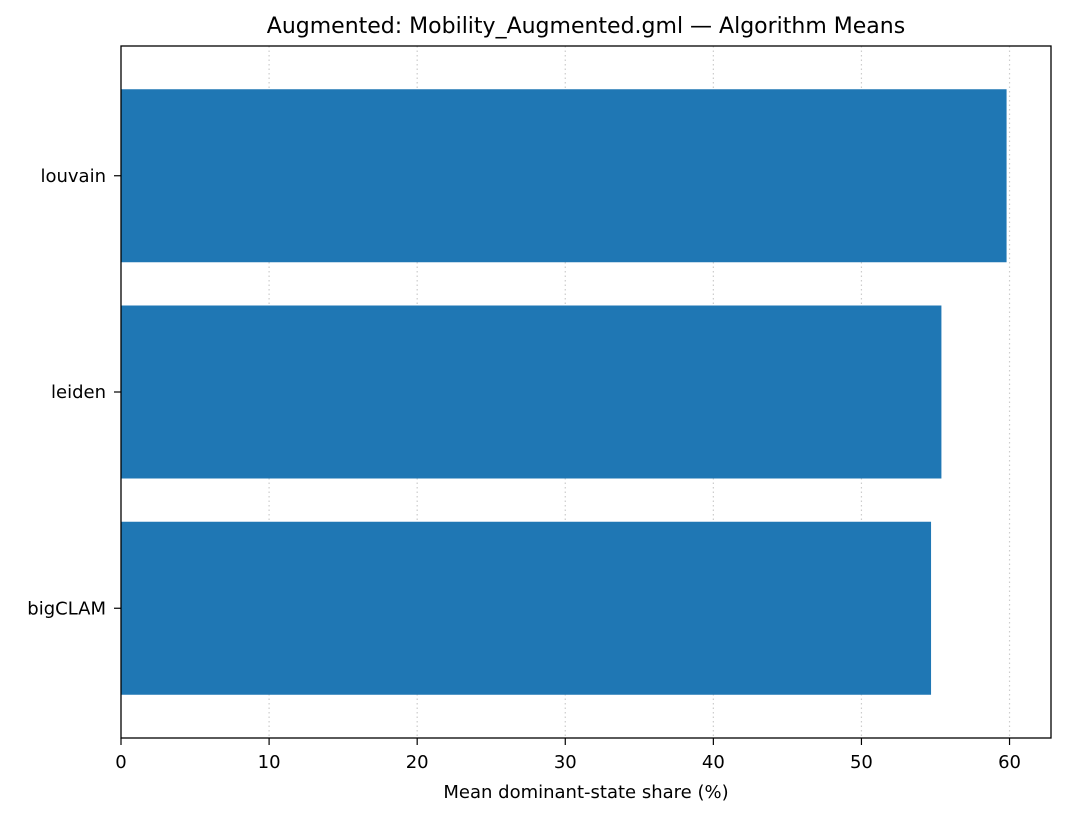 The image size is (1065, 817). What do you see at coordinates (565, 762) in the screenshot?
I see `x-tick-label-30: 30` at bounding box center [565, 762].